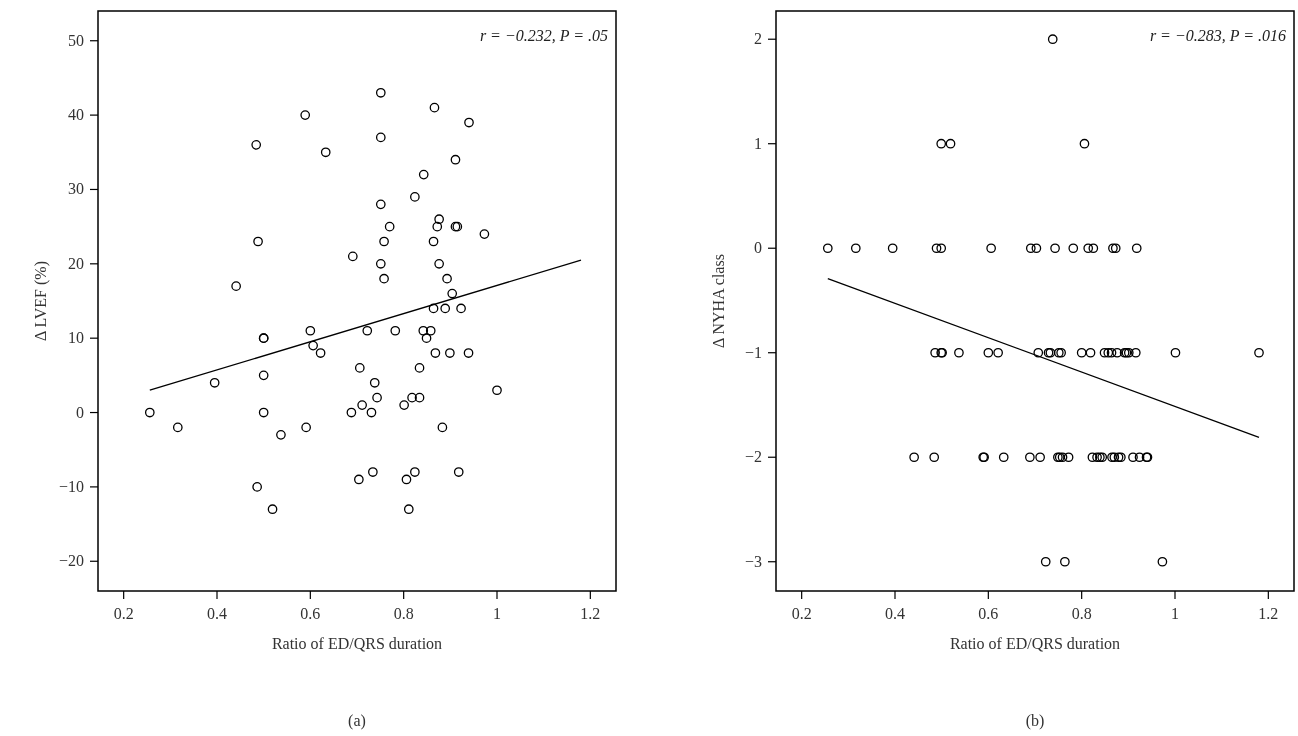  I want to click on y-tick-label: 20, so click(76, 263).